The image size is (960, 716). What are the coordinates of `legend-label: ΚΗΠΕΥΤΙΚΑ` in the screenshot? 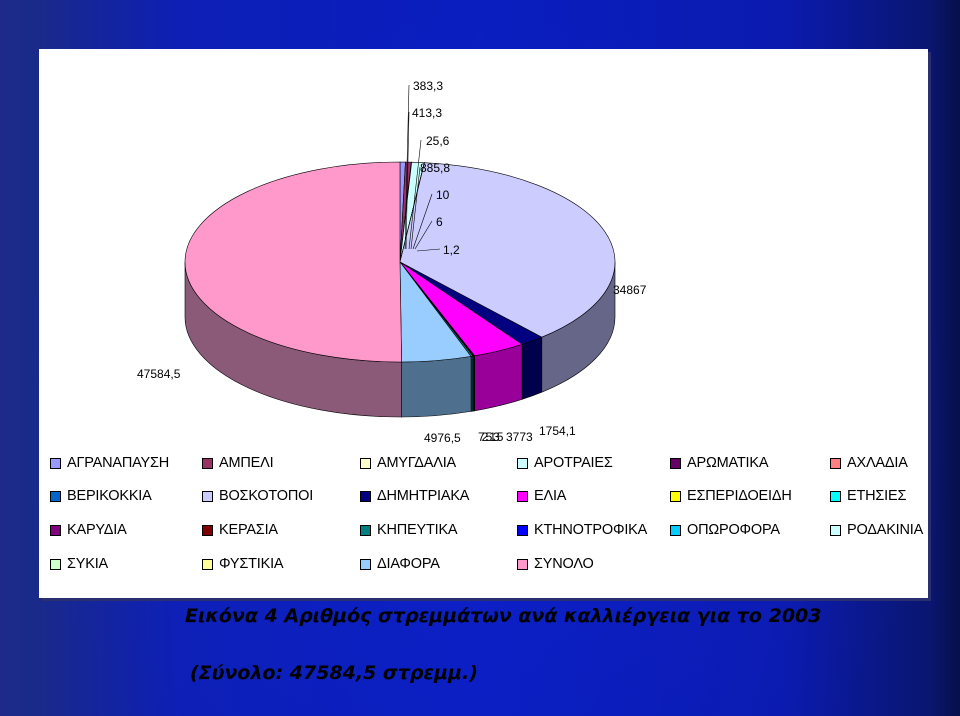 It's located at (417, 530).